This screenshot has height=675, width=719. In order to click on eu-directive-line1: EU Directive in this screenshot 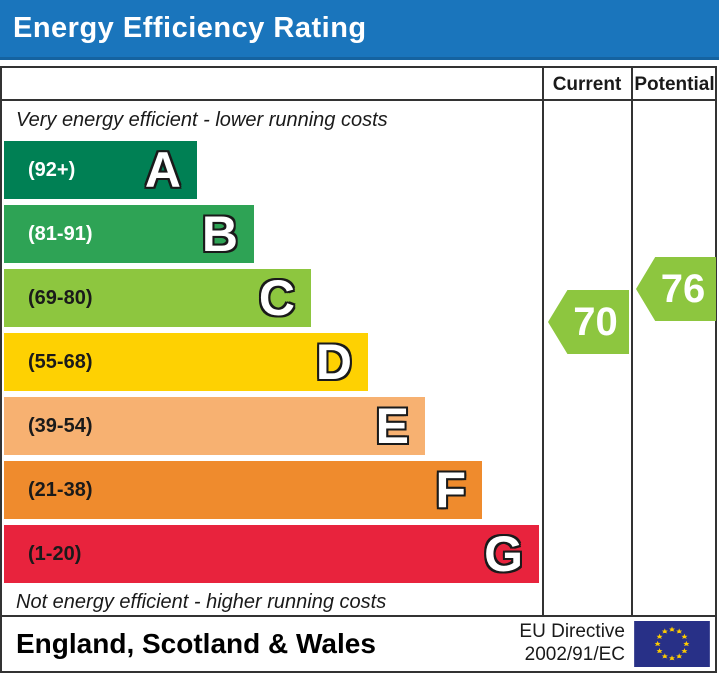, I will do `click(572, 632)`.